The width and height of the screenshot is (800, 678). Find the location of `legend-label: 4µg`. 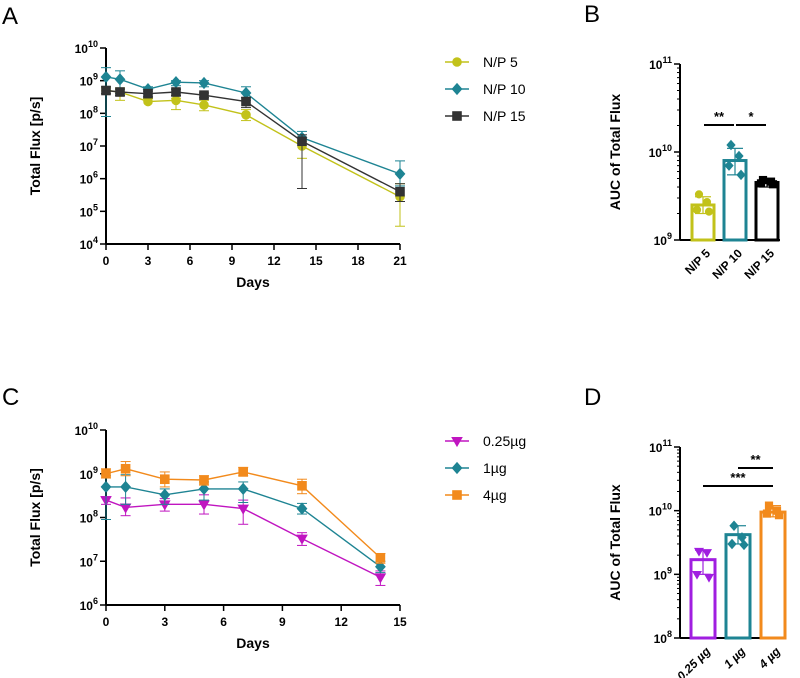

legend-label: 4µg is located at coordinates (495, 495).